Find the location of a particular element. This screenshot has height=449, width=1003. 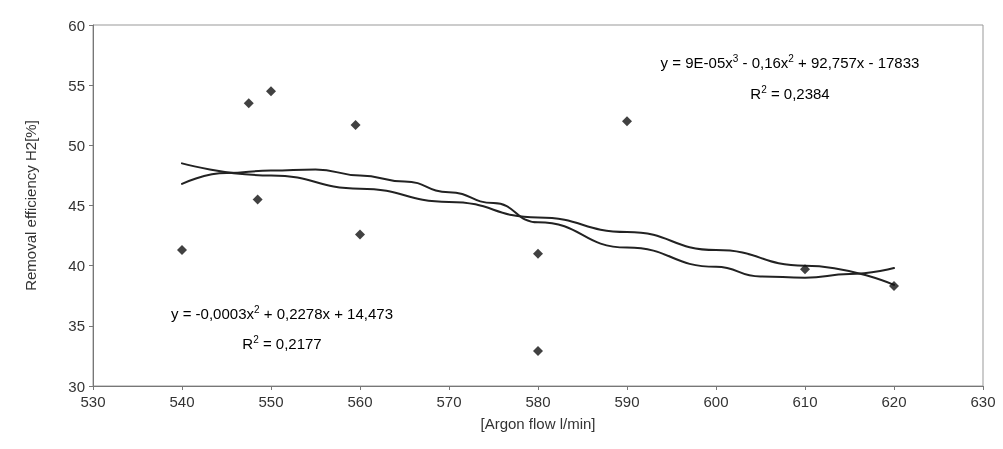

y-tick-label: 60 is located at coordinates (76, 25).